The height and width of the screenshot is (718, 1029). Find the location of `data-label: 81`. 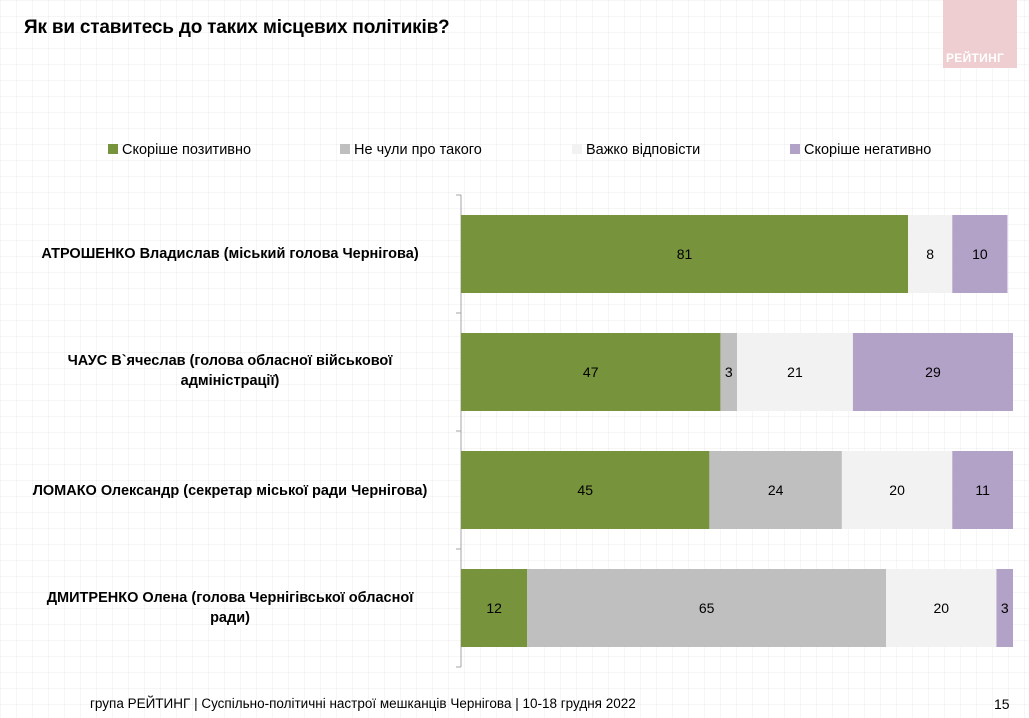

data-label: 81 is located at coordinates (685, 254).